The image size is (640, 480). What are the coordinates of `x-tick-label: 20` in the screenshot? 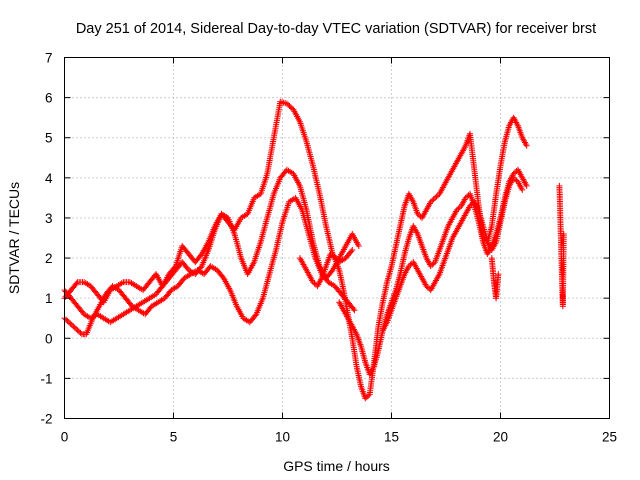 It's located at (500, 437).